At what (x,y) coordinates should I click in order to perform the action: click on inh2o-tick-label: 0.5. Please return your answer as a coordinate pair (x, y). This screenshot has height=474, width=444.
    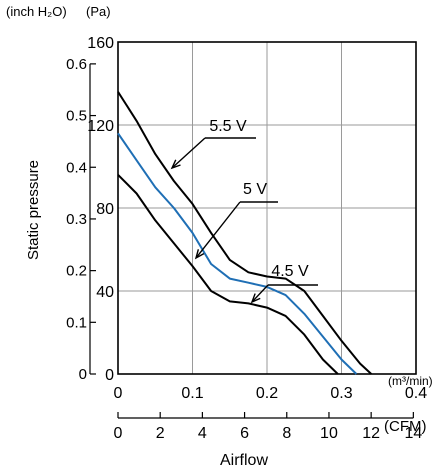
    Looking at the image, I should click on (76, 116).